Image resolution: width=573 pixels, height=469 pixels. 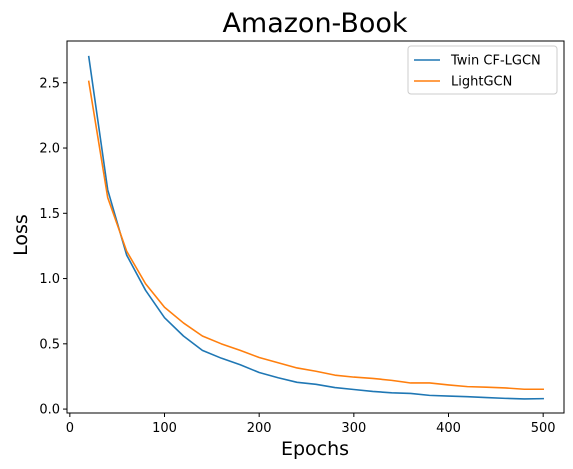 I want to click on legend-box, so click(x=482, y=70).